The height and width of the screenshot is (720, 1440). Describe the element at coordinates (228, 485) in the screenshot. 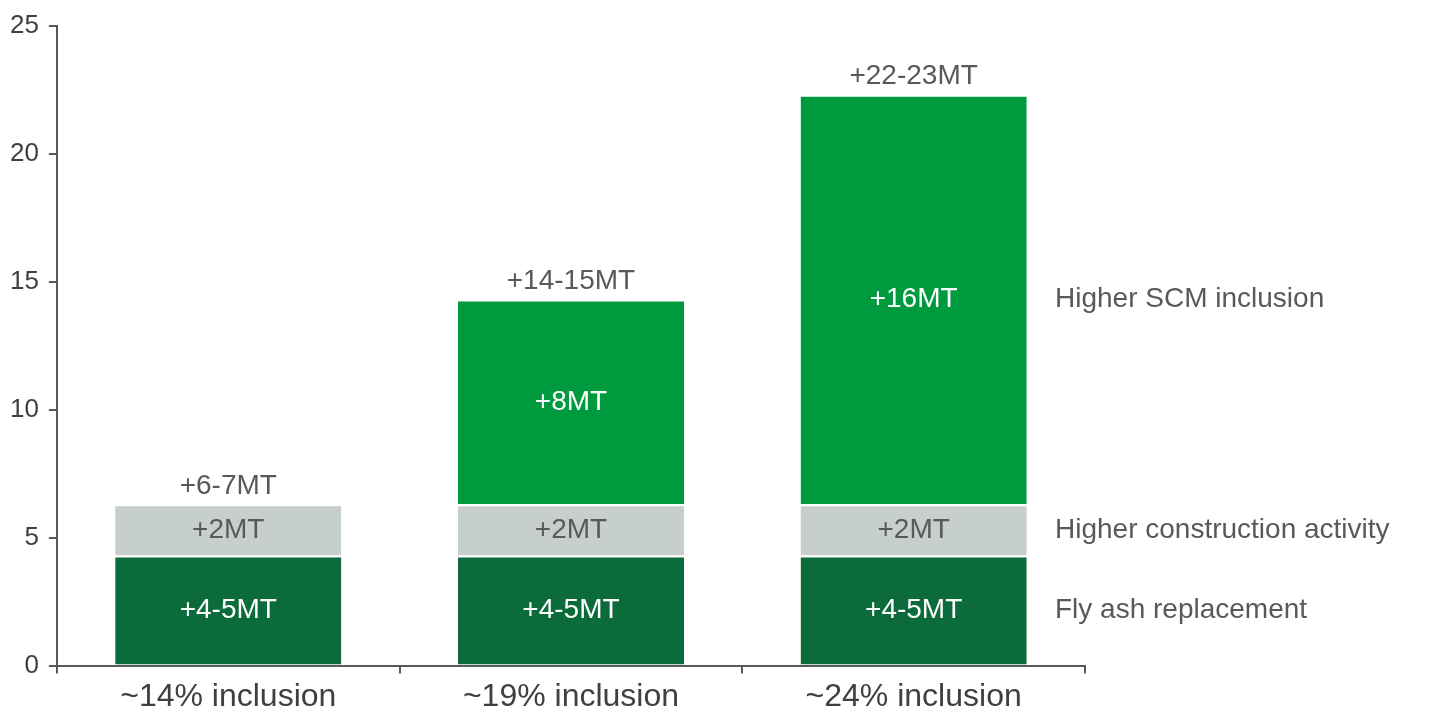

I see `total-label: +6-7MT` at that location.